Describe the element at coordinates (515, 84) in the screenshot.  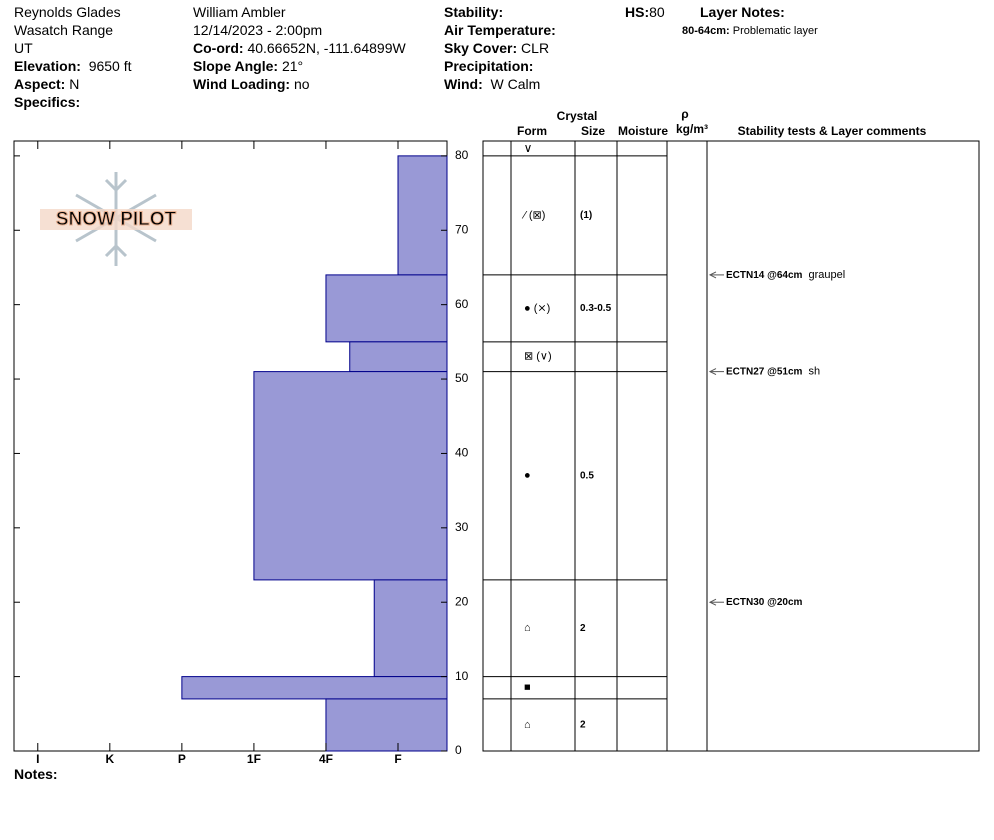
I see `value: W Calm` at that location.